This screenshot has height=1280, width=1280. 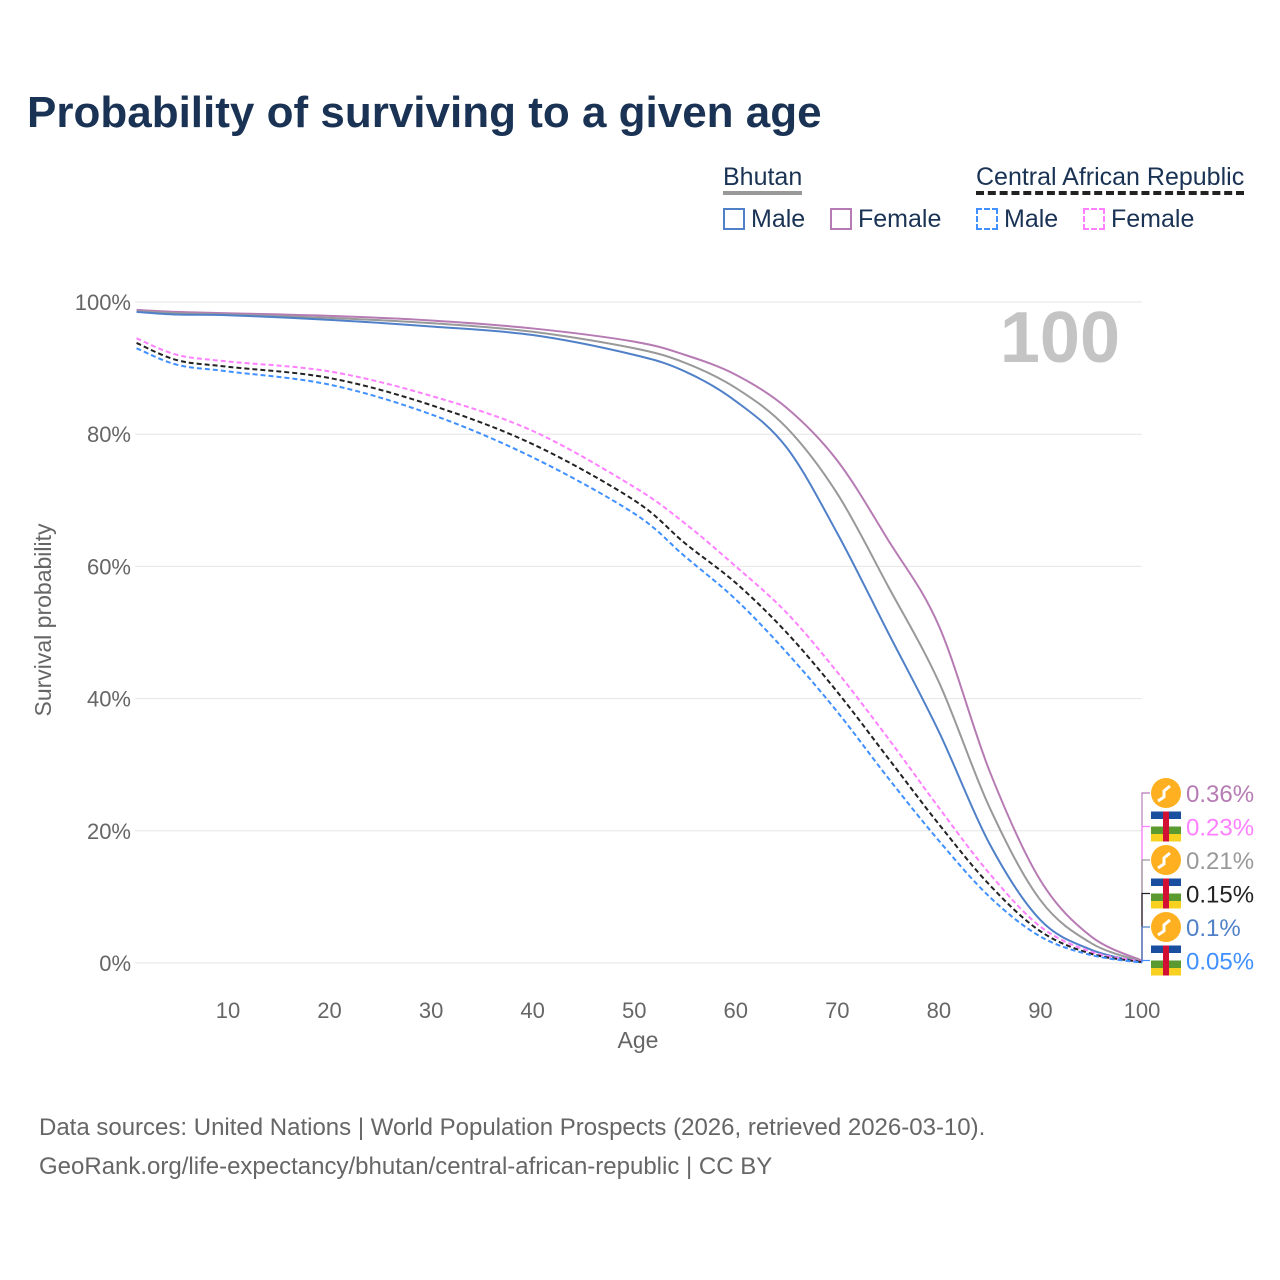 I want to click on x-tick-label: 10, so click(x=228, y=1010).